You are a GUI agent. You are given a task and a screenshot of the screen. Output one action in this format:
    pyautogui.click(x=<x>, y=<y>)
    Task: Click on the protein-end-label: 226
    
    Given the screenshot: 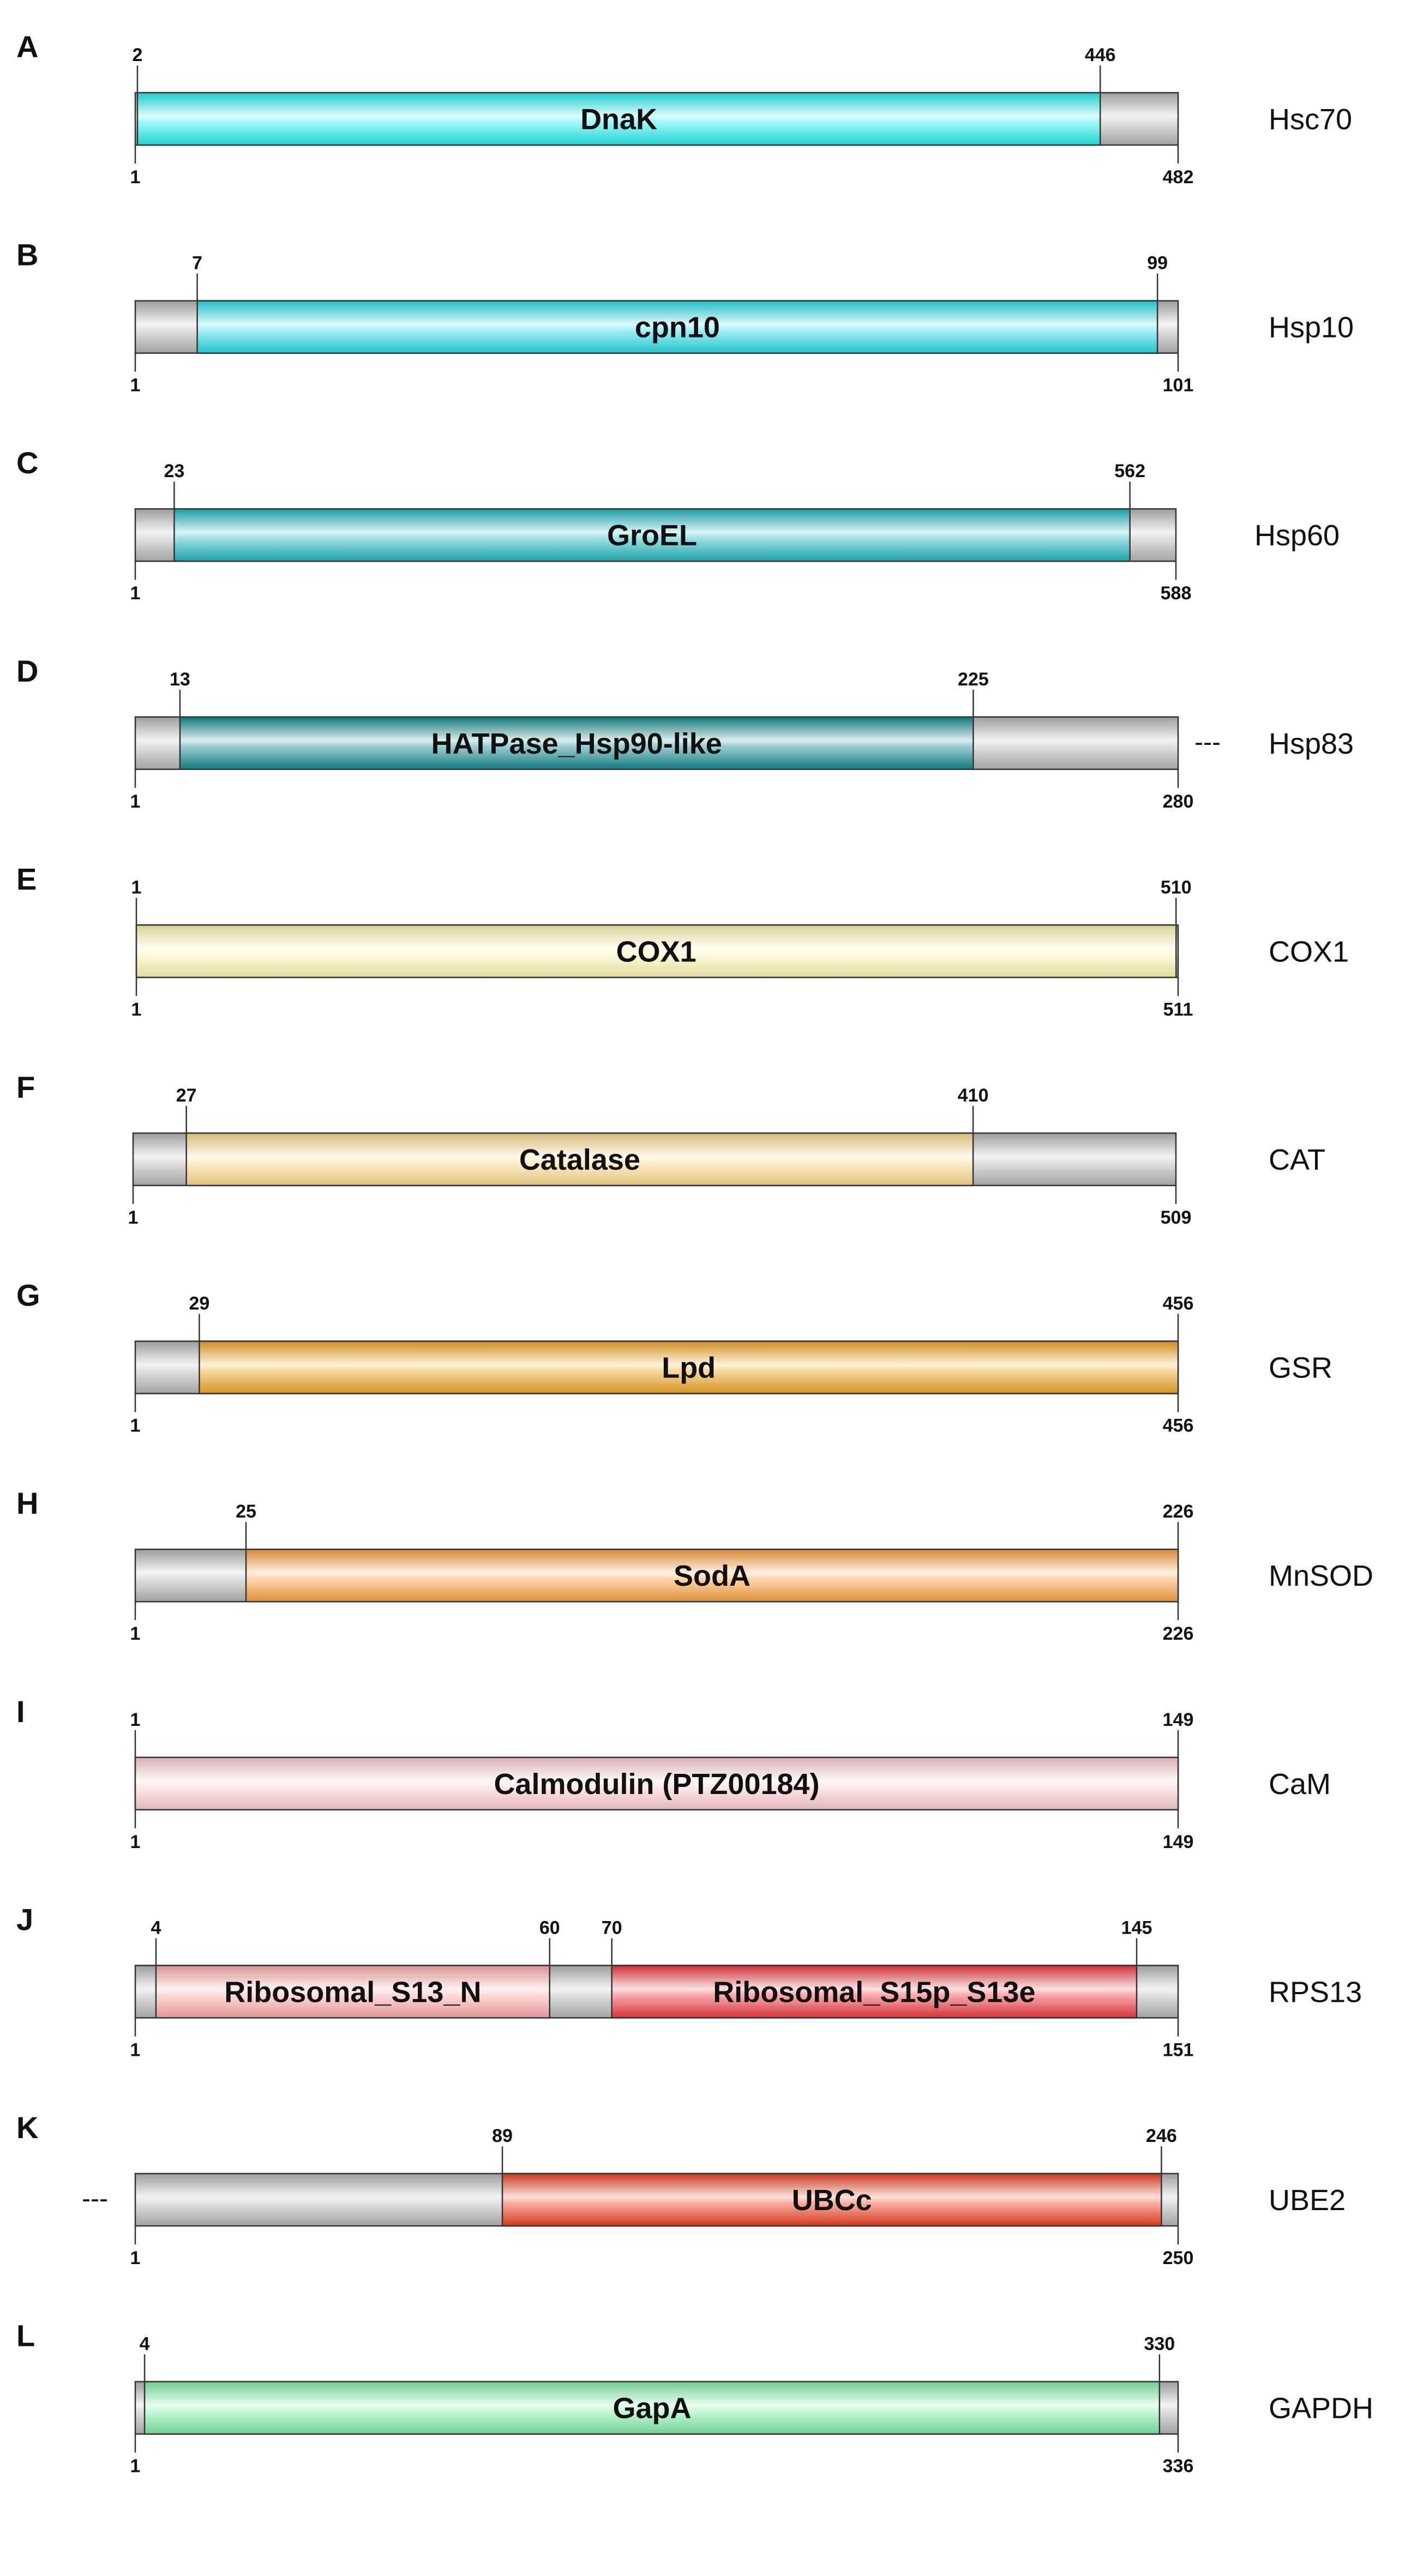 What is the action you would take?
    pyautogui.click(x=1179, y=1633)
    